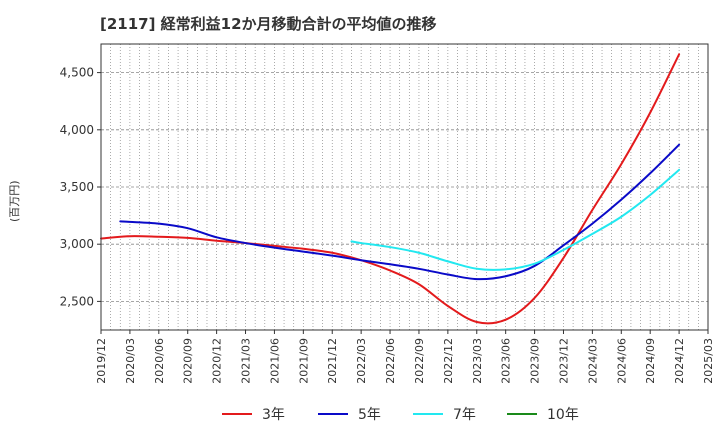 This screenshot has height=440, width=720. Describe the element at coordinates (130, 361) in the screenshot. I see `x-tick-label: 2020/03` at that location.